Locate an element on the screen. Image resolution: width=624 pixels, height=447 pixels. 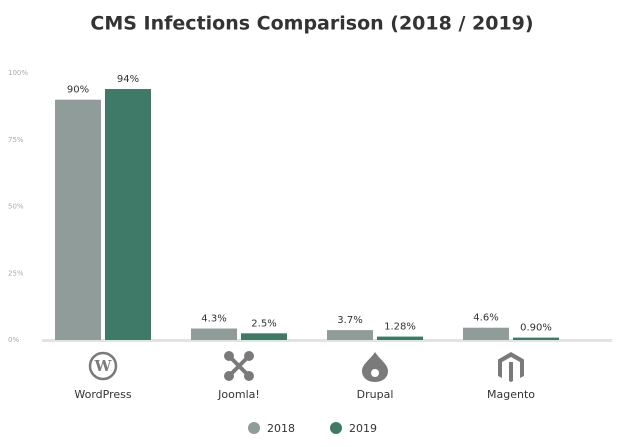
value-label: 1.28% is located at coordinates (400, 327).